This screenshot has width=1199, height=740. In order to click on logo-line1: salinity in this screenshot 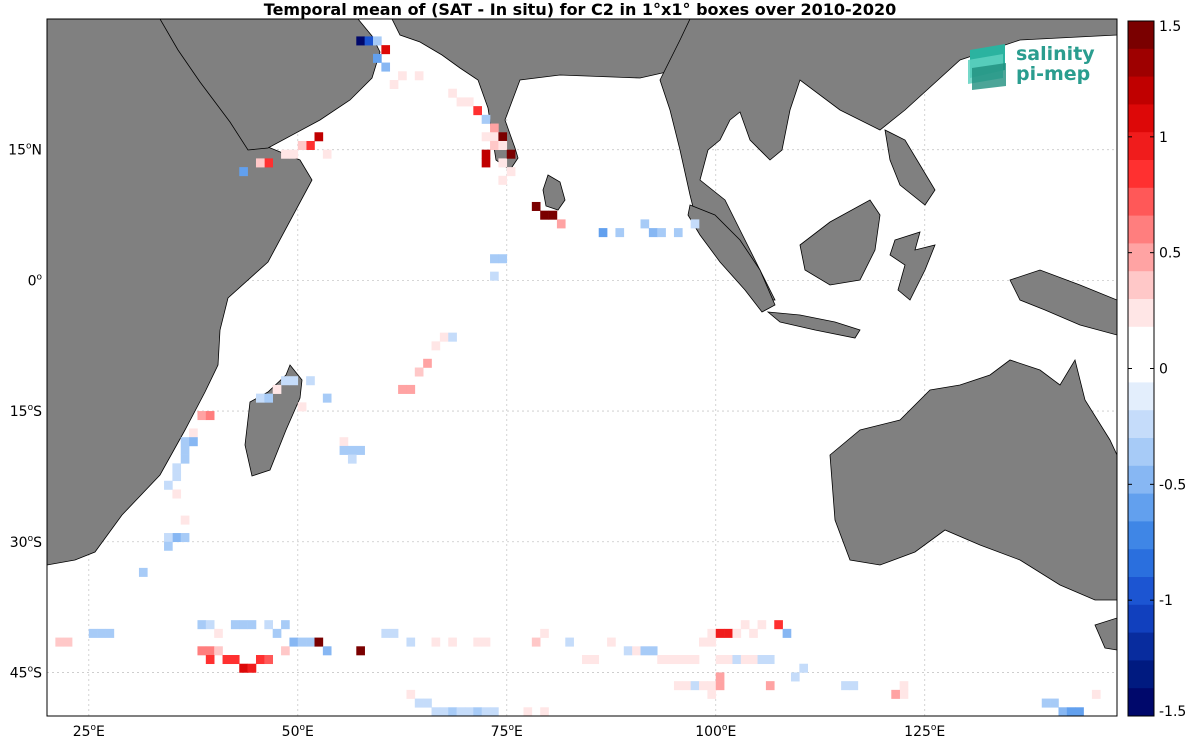, I will do `click(1055, 54)`.